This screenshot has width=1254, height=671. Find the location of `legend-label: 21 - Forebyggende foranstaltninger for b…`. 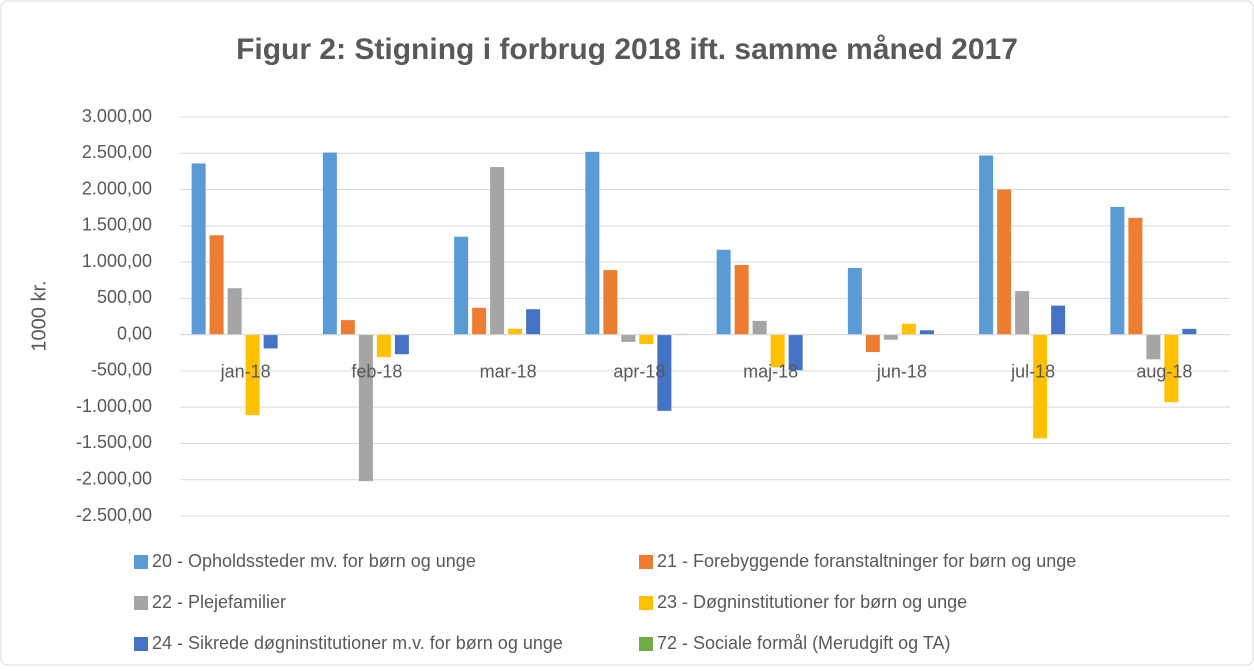

legend-label: 21 - Forebyggende foranstaltninger for b… is located at coordinates (866, 561).